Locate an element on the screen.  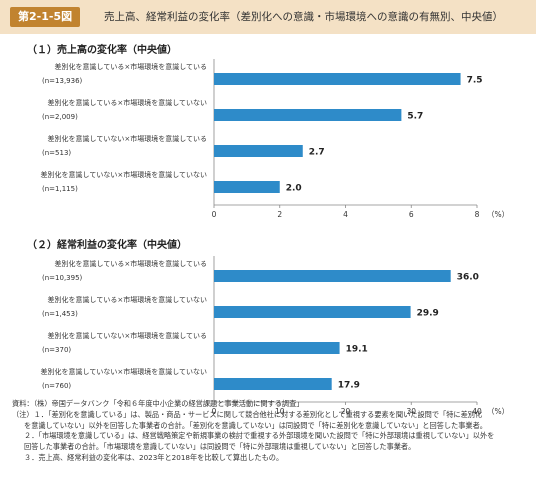
profit-value-label: 29.9 is located at coordinates (428, 314).